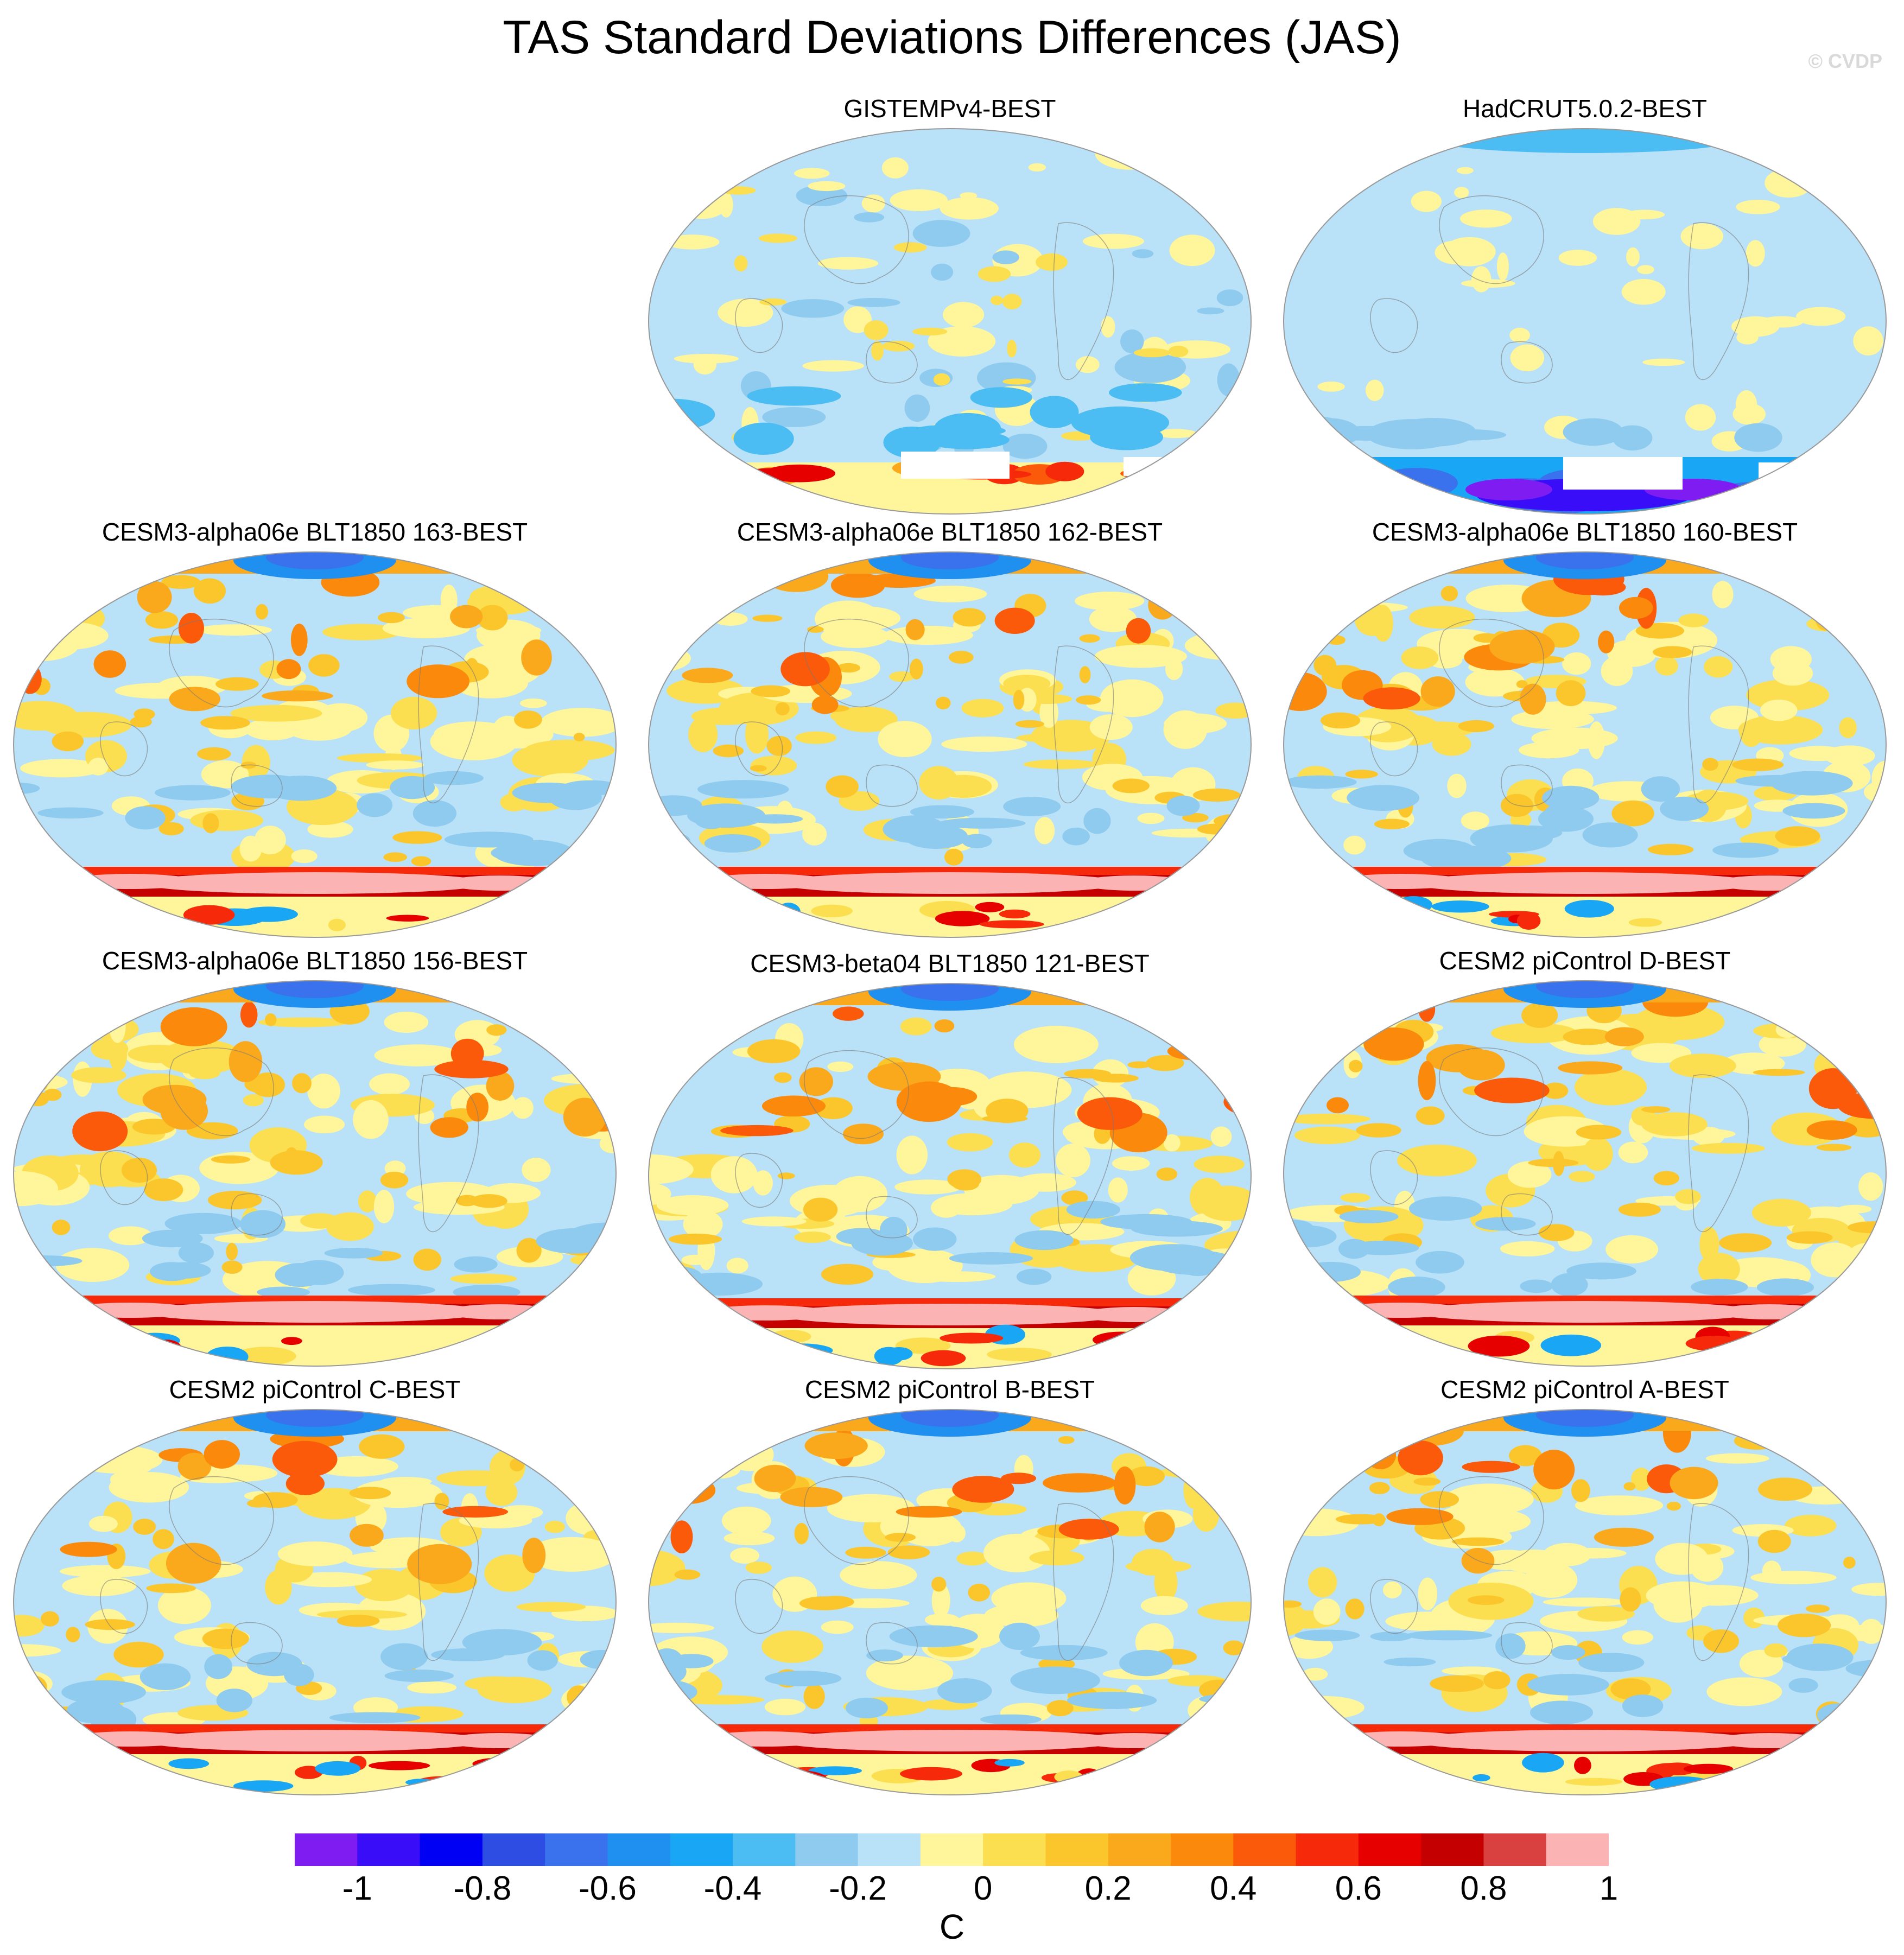 Image resolution: width=1904 pixels, height=1955 pixels. What do you see at coordinates (858, 1888) in the screenshot?
I see `colorbar-tick-label: -0.2` at bounding box center [858, 1888].